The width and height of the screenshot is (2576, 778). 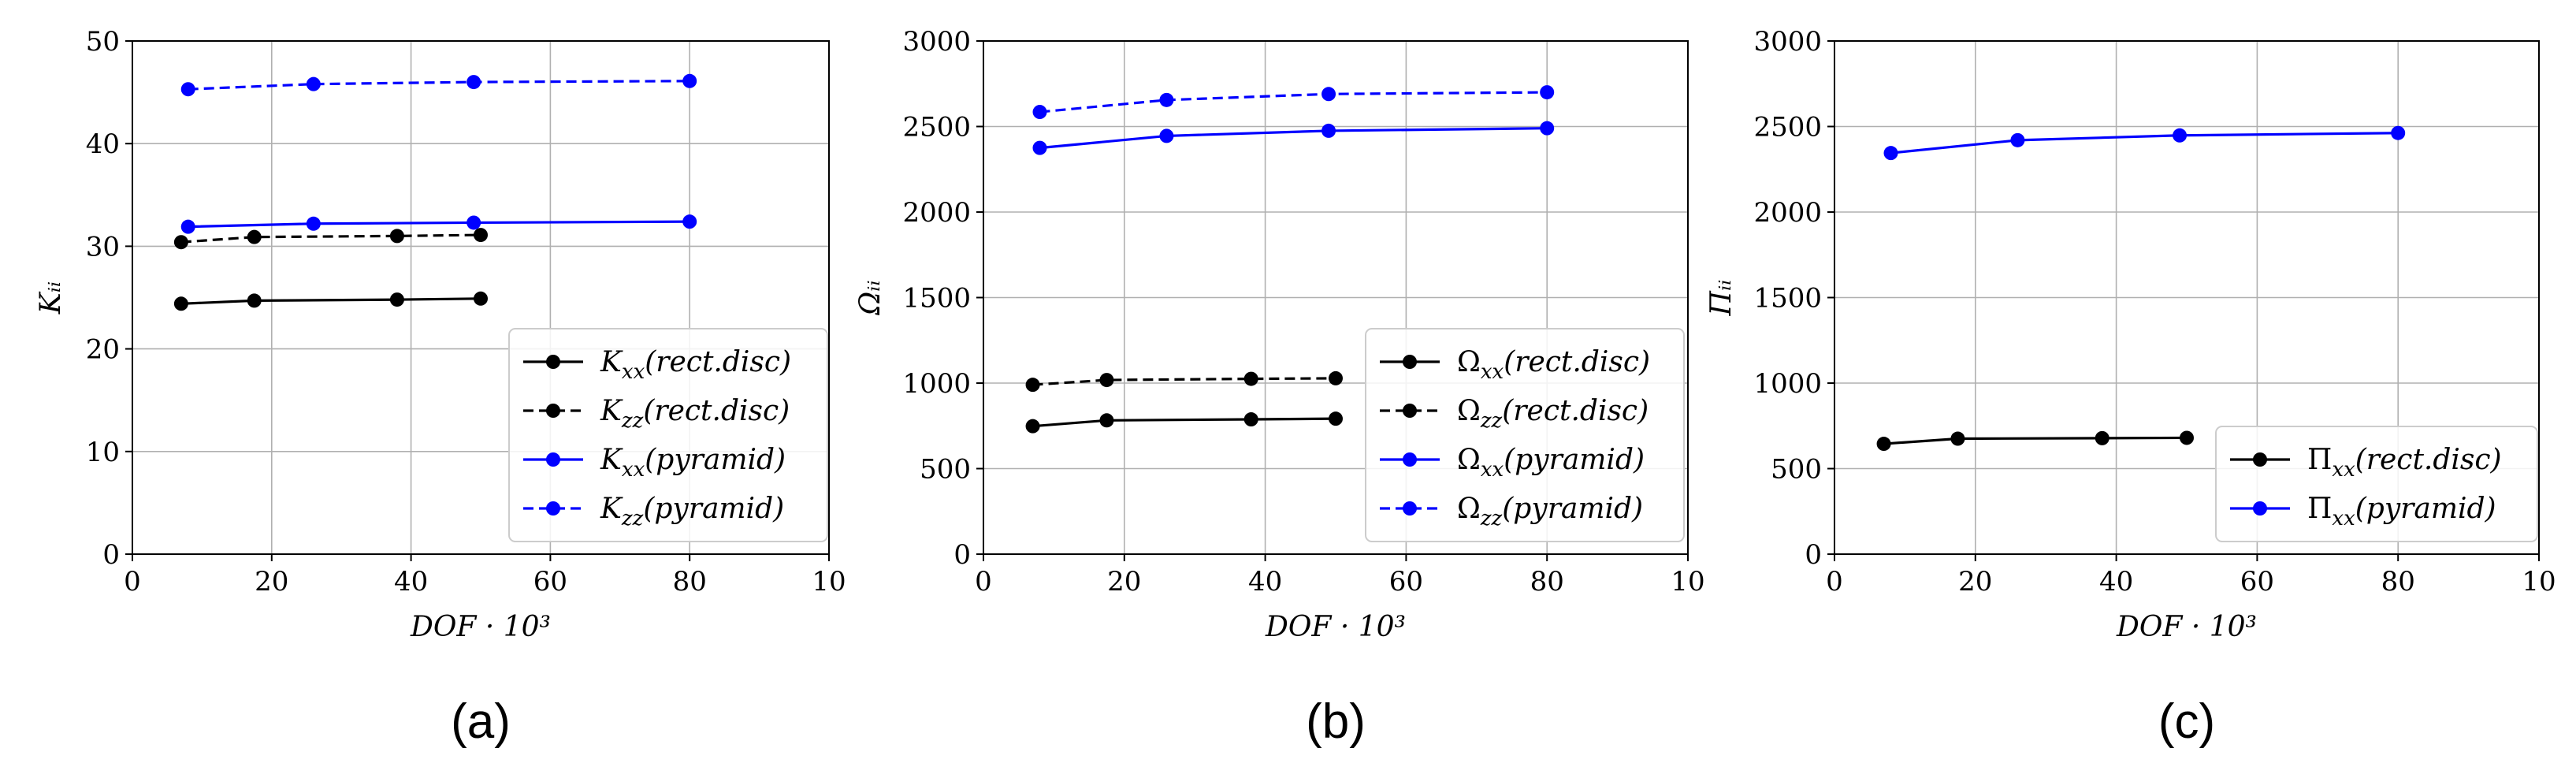 What do you see at coordinates (1550, 511) in the screenshot?
I see `legend-label: Ωzz(pyramid)` at bounding box center [1550, 511].